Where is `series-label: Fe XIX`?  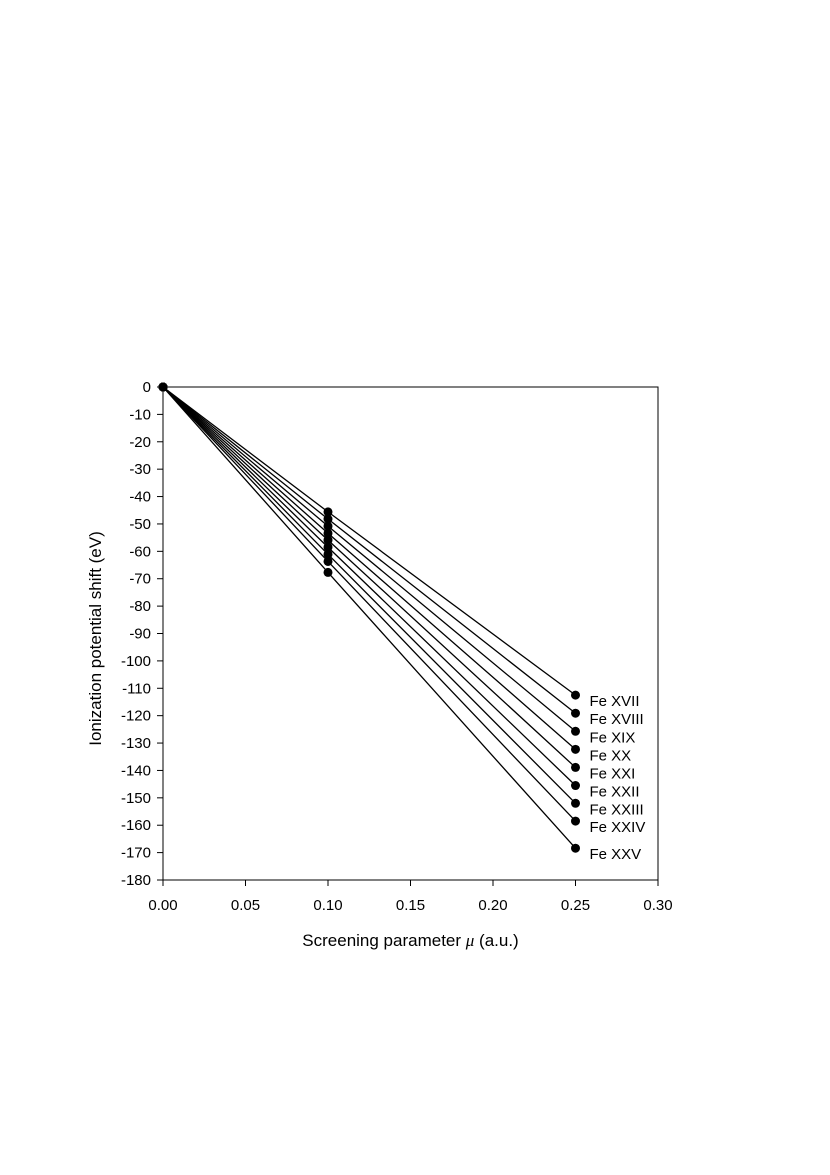
series-label: Fe XIX is located at coordinates (613, 737).